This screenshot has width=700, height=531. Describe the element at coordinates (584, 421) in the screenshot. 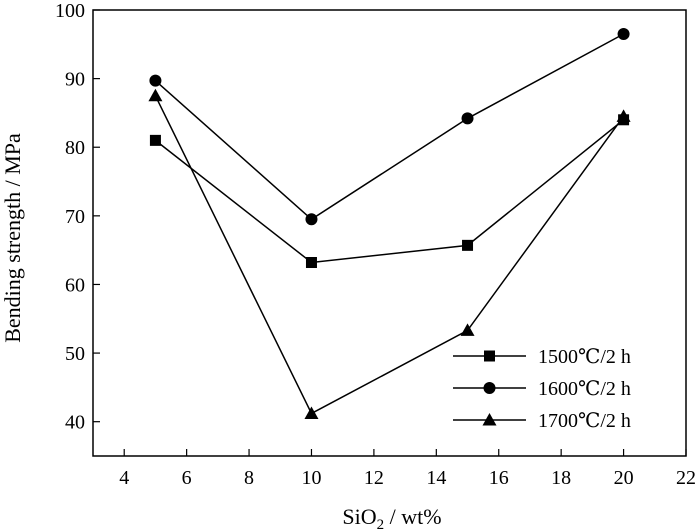

I see `legend-label-3: 1700℃/2 h` at that location.